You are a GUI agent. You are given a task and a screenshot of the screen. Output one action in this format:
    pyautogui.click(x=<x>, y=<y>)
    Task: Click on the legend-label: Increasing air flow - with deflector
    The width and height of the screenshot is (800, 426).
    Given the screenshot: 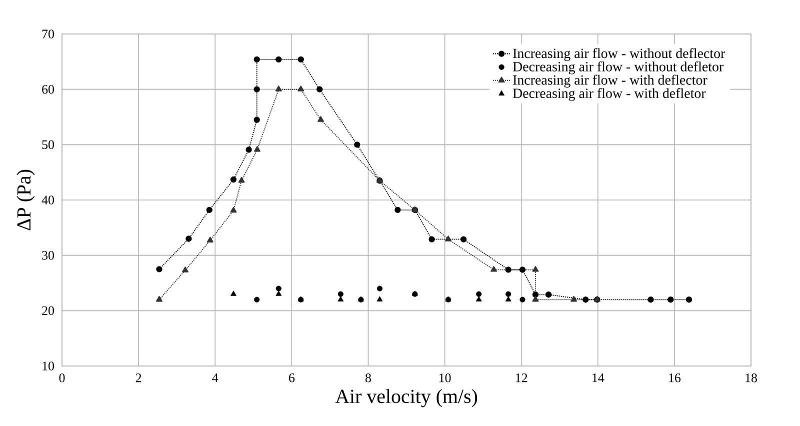 What is the action you would take?
    pyautogui.click(x=610, y=81)
    